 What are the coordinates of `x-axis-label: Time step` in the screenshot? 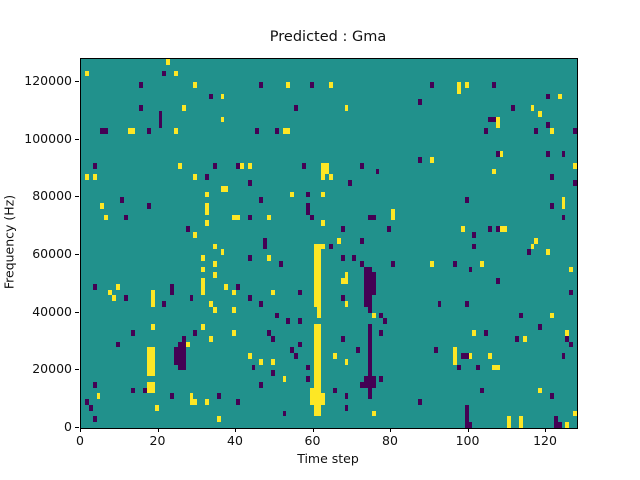 It's located at (328, 458).